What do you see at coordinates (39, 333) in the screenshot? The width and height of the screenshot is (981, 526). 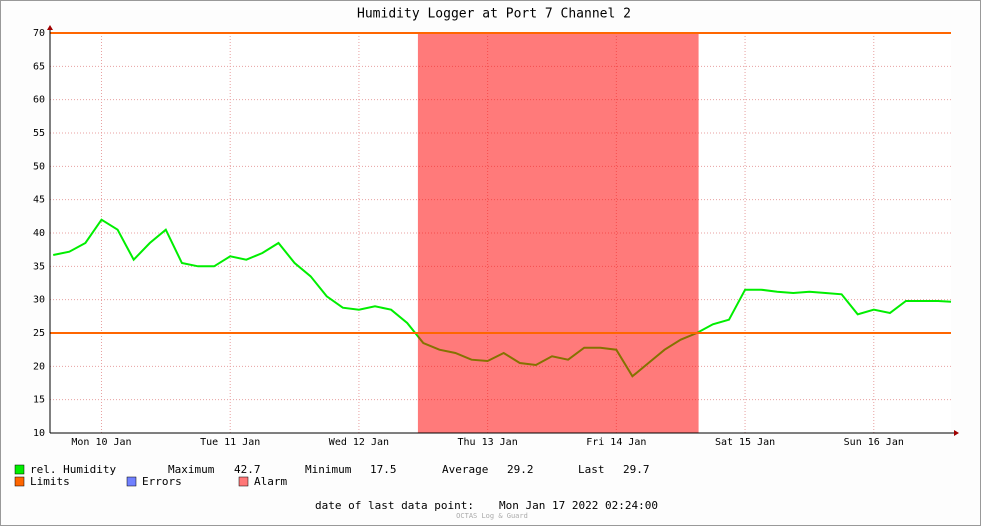 I see `y-tick-label: 25` at bounding box center [39, 333].